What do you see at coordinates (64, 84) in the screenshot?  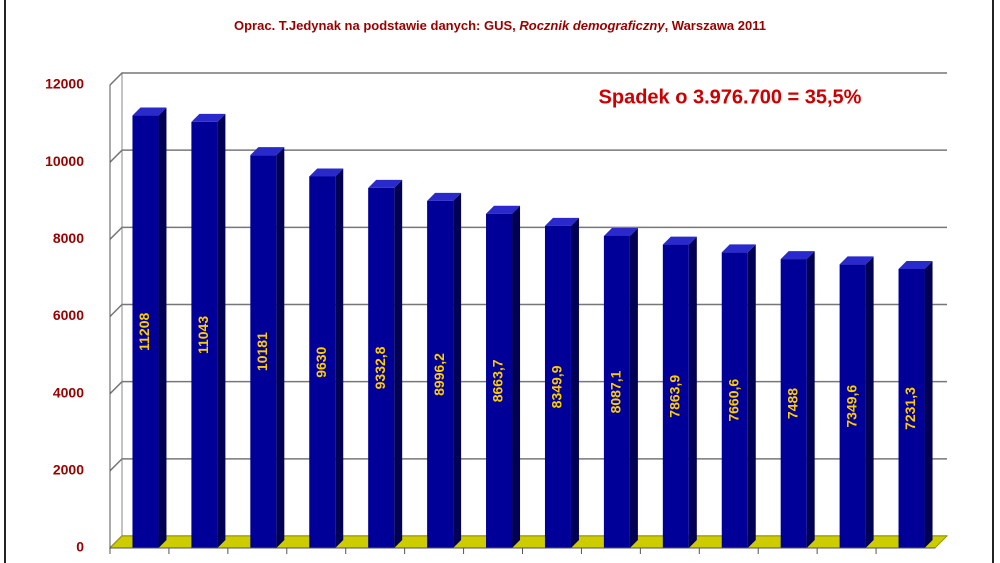 I see `y-tick-label: 12000` at bounding box center [64, 84].